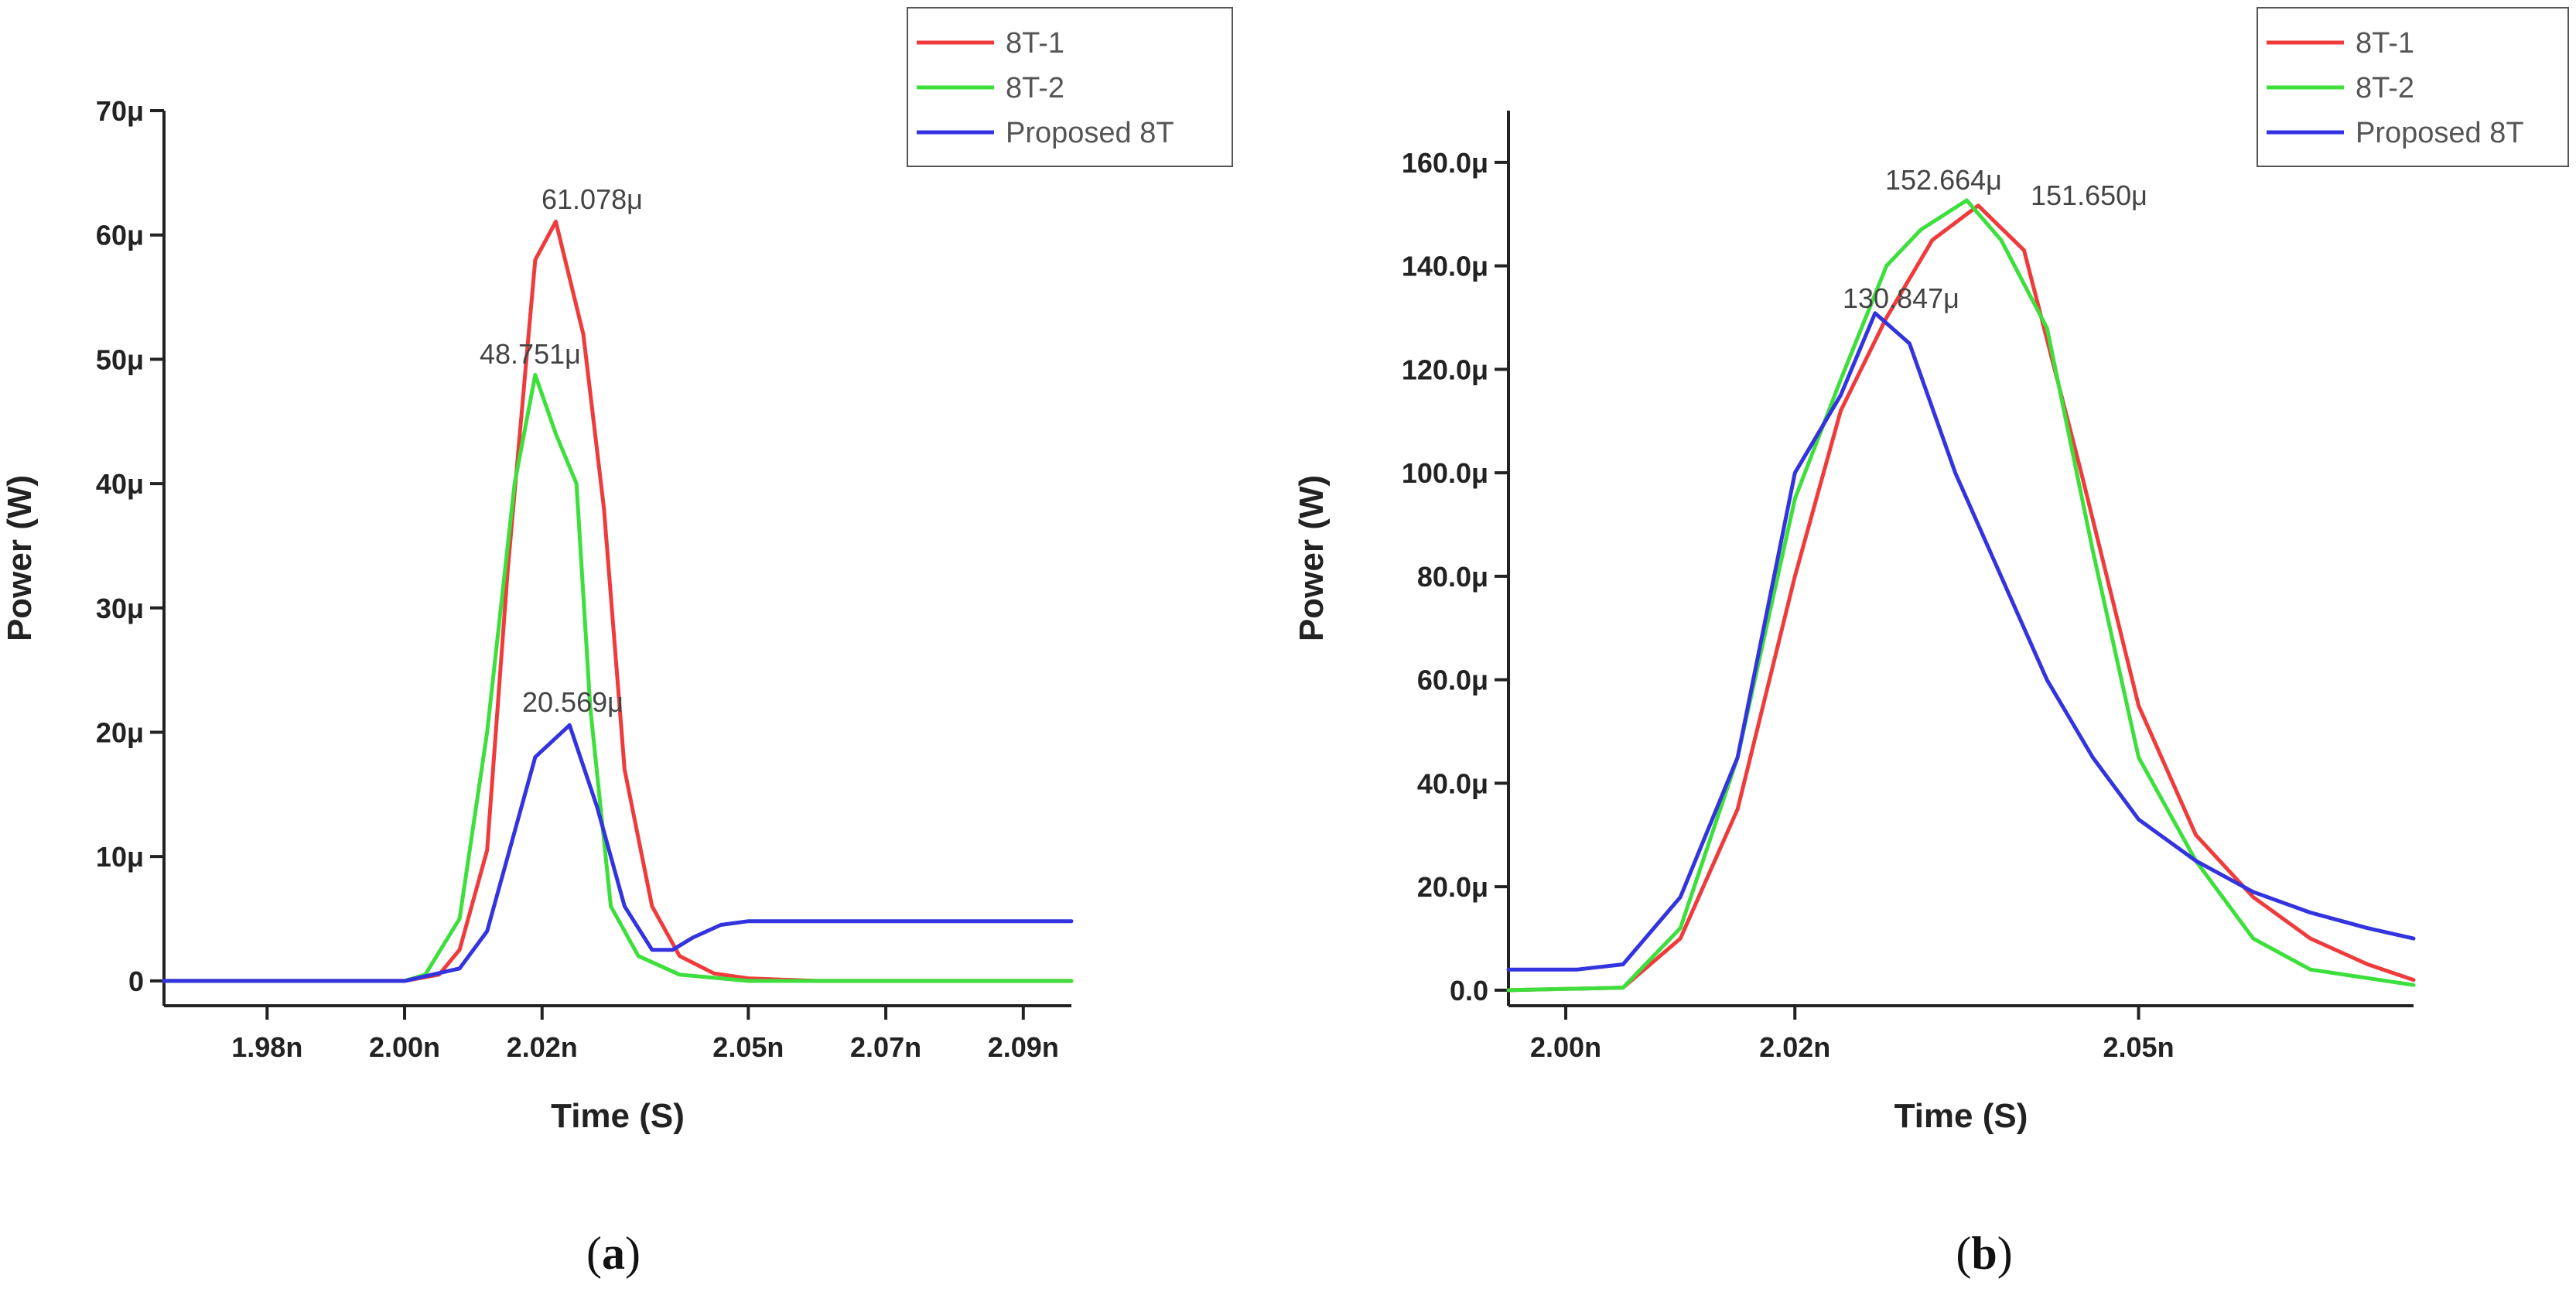 The width and height of the screenshot is (2576, 1292). What do you see at coordinates (120, 857) in the screenshot?
I see `y-tick-label: 10μ` at bounding box center [120, 857].